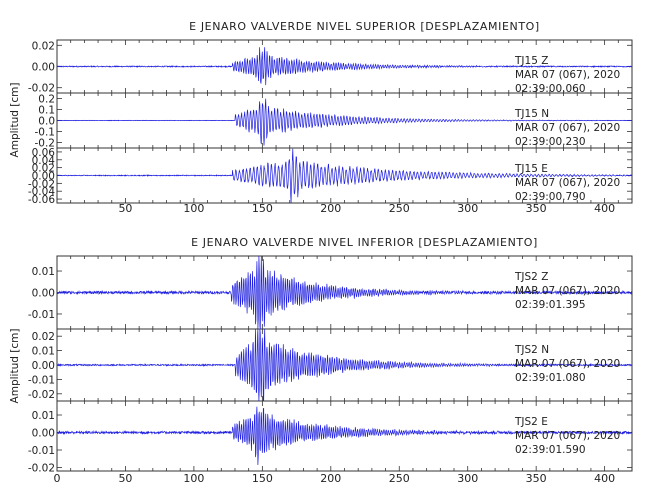 The image size is (650, 500). I want to click on record-time: 02:39:01.395, so click(550, 305).